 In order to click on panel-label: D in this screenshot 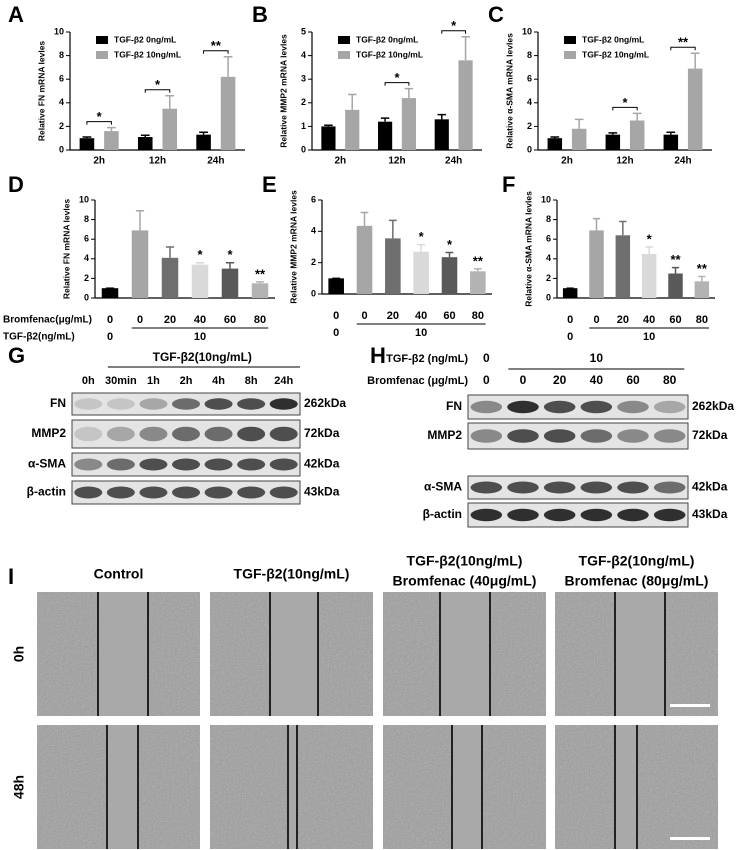, I will do `click(16, 184)`.